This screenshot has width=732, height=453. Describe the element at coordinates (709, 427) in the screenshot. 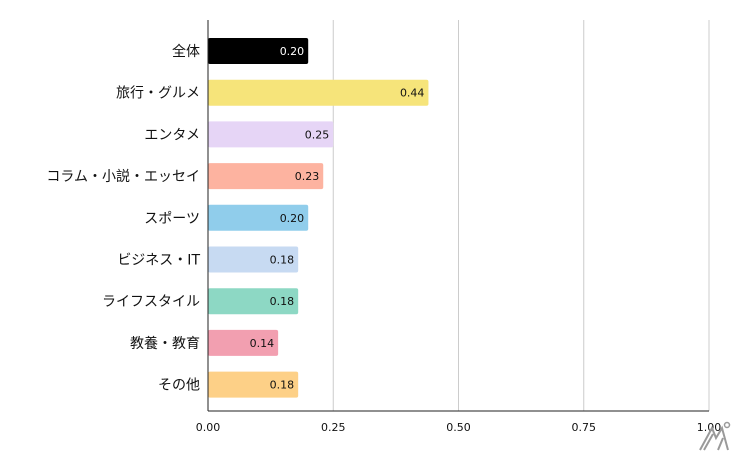

I see `x-tick-label: 1.00` at that location.